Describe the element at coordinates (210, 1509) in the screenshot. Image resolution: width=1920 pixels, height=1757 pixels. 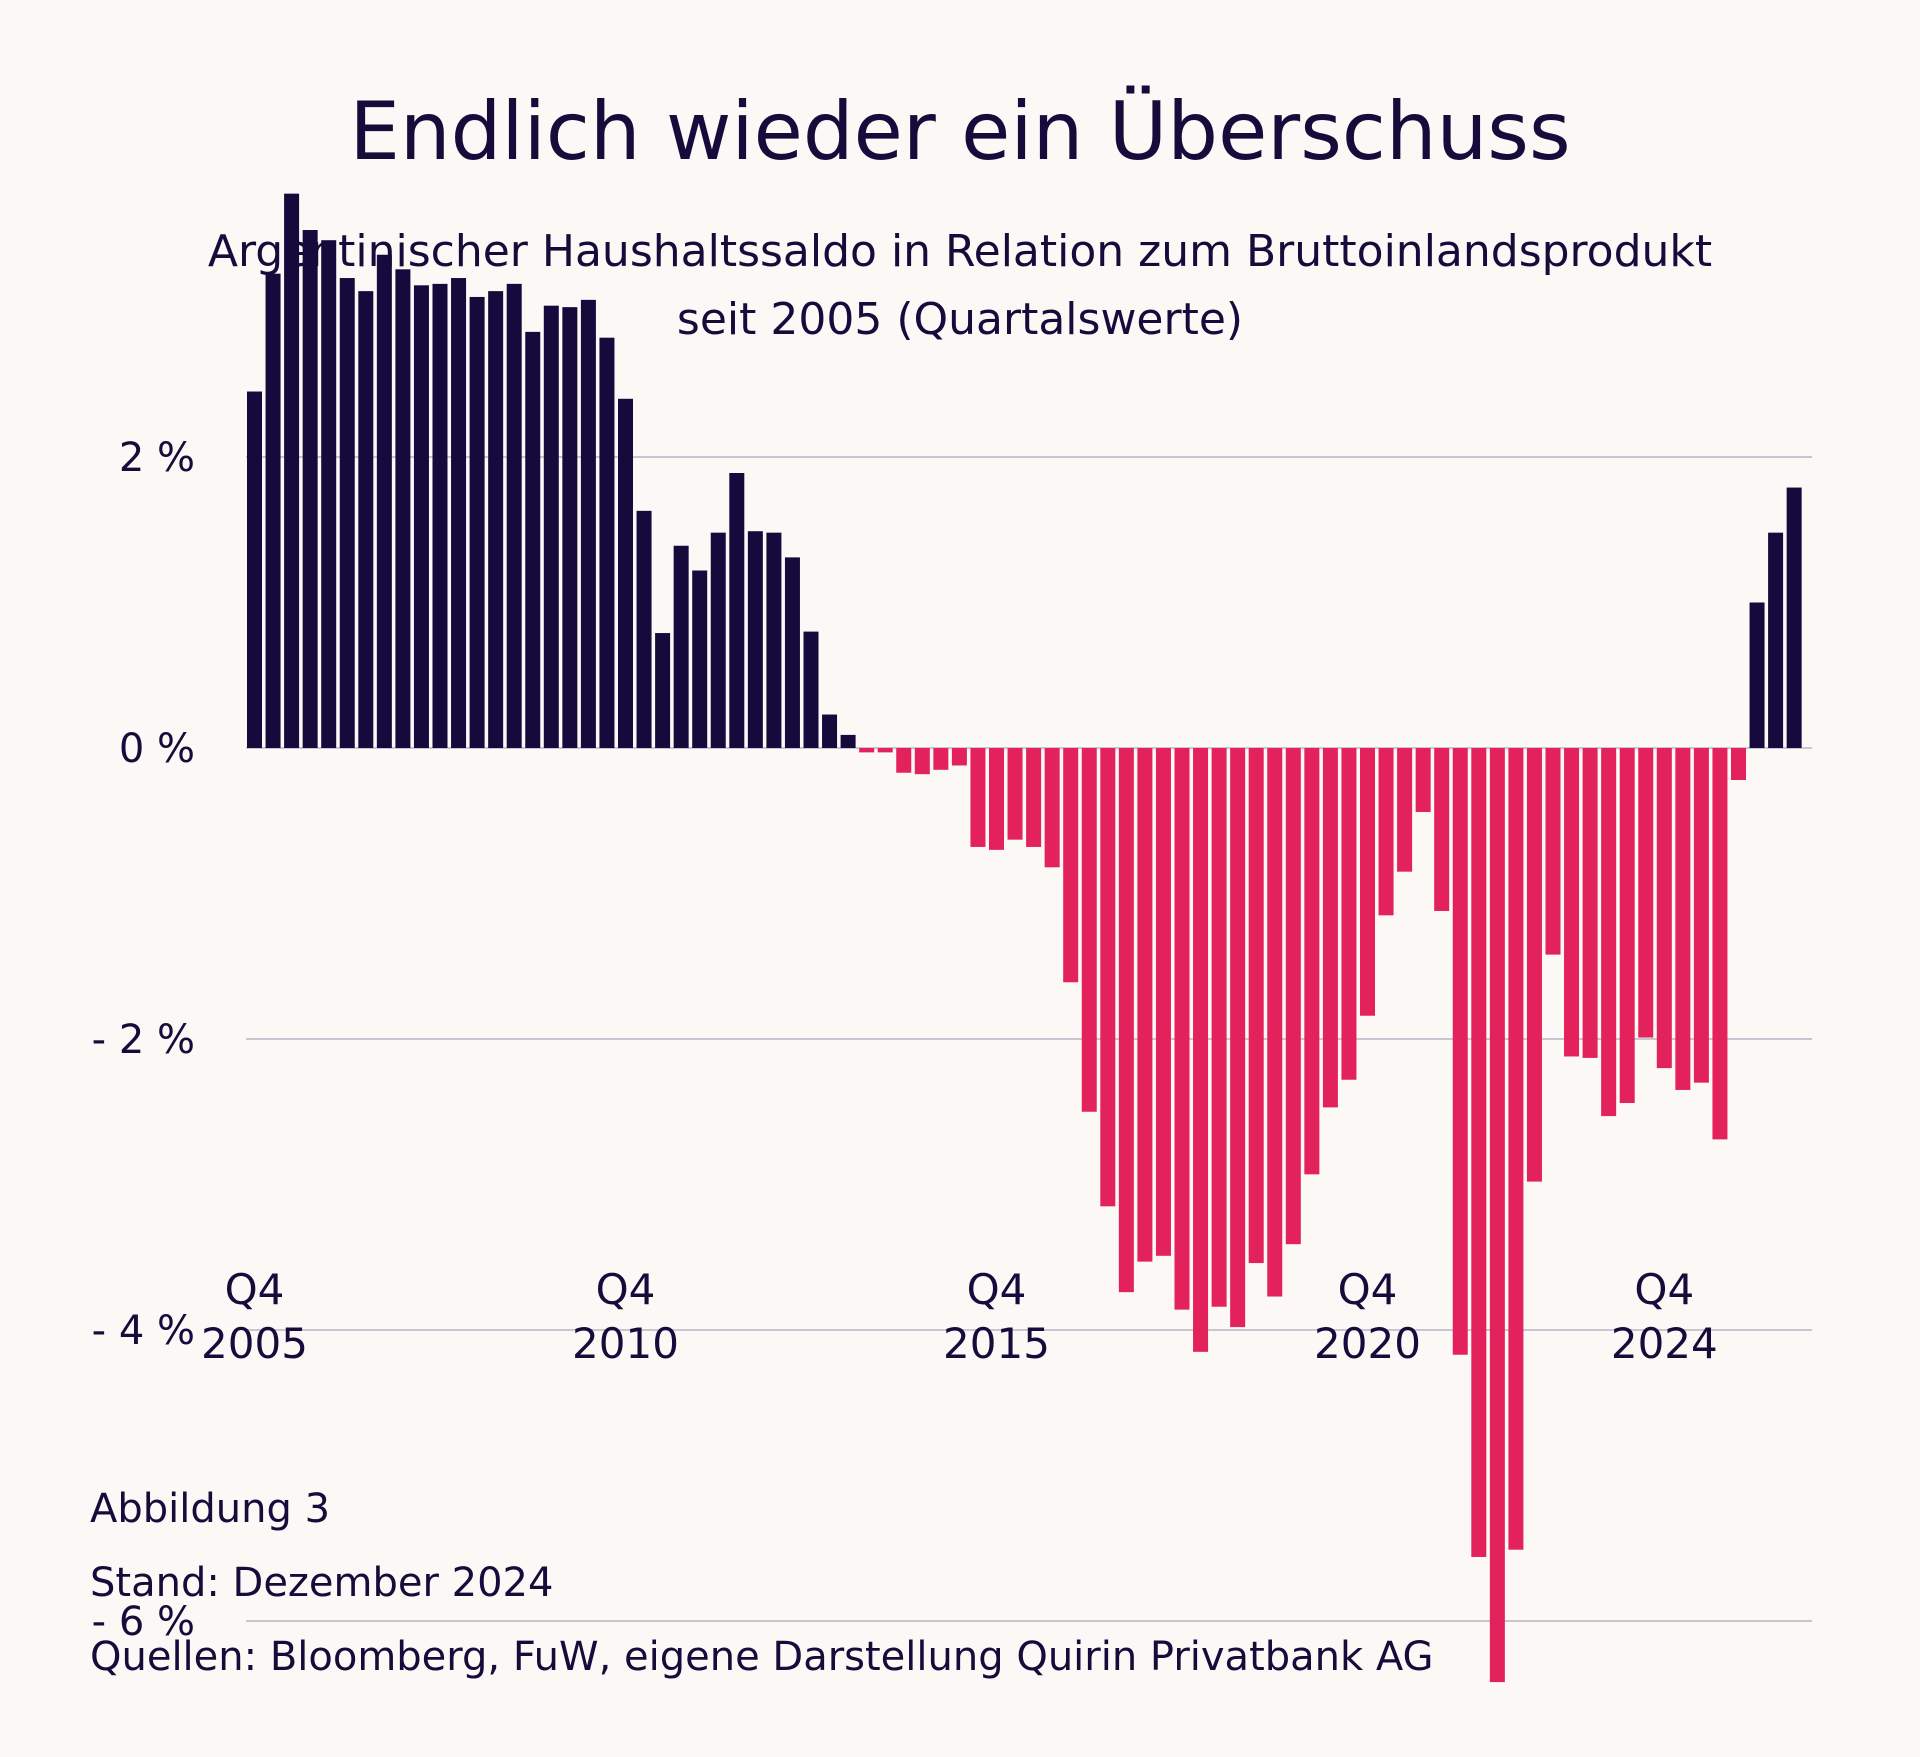
I see `figure-number: Abbildung 3` at that location.